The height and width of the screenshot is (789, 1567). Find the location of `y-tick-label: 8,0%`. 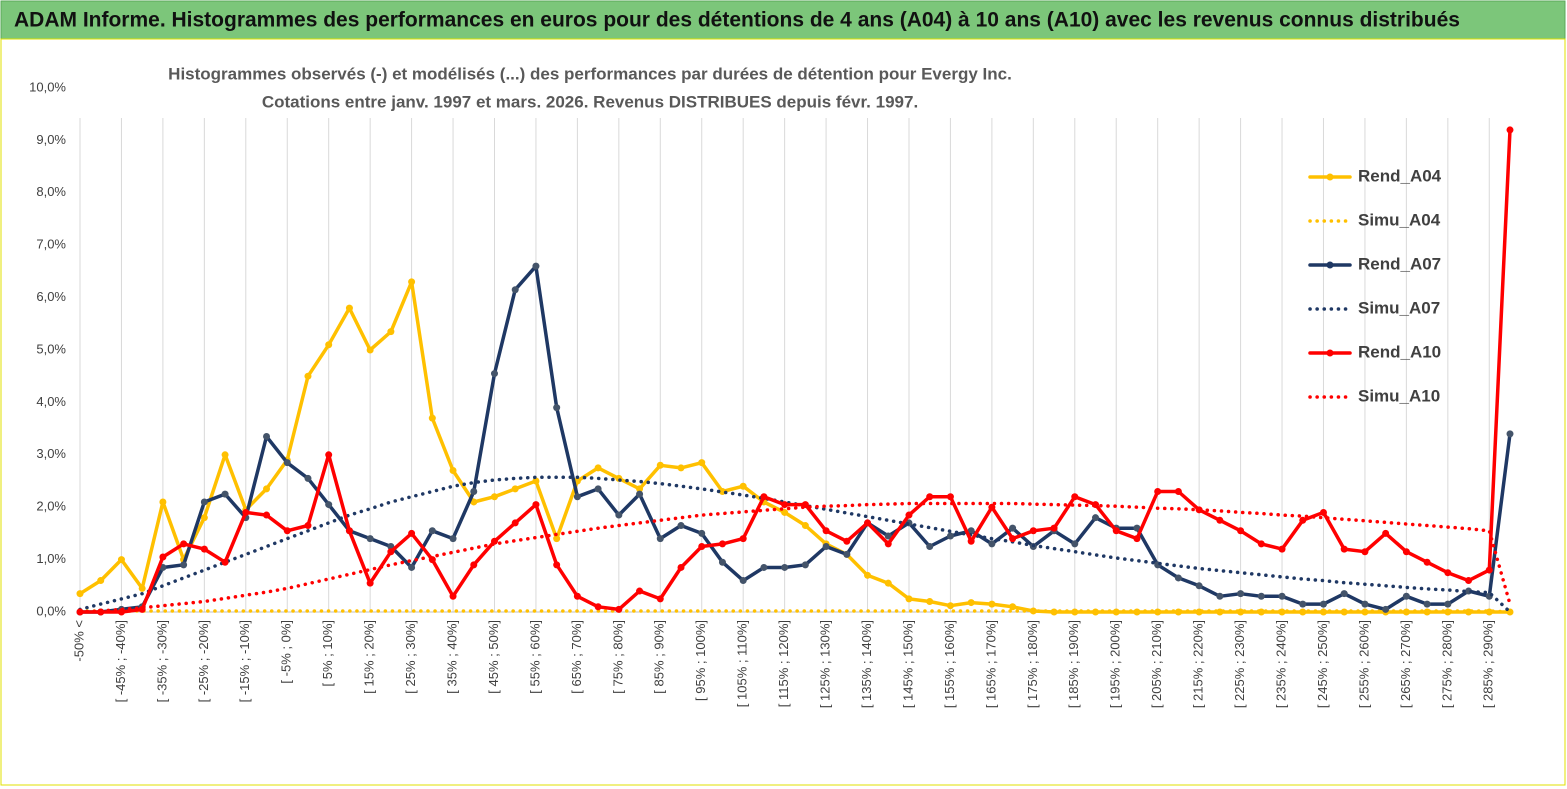

y-tick-label: 8,0% is located at coordinates (51, 191).